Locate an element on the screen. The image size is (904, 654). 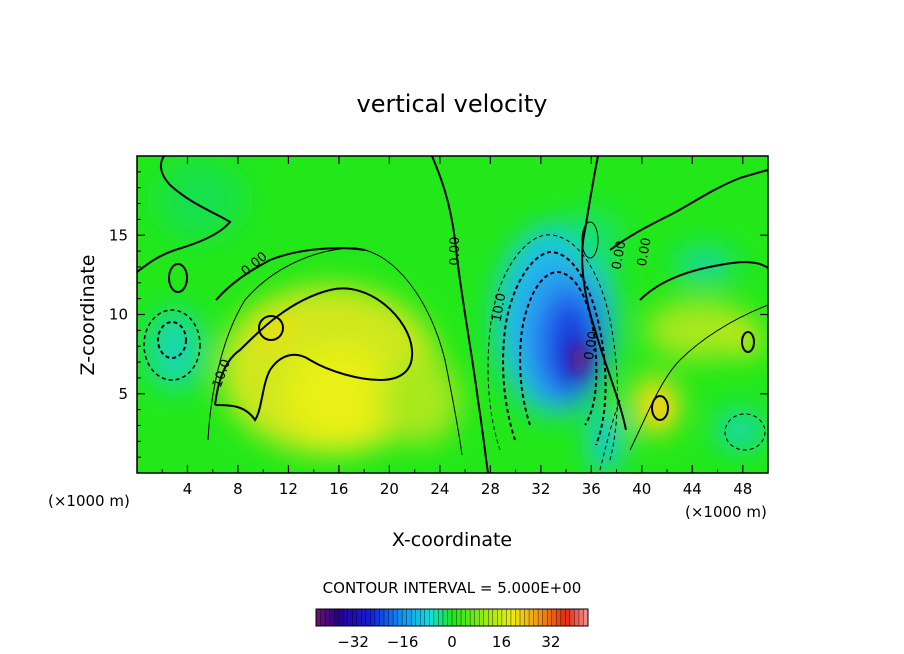
colorbar-tick-label: 32 is located at coordinates (550, 642).